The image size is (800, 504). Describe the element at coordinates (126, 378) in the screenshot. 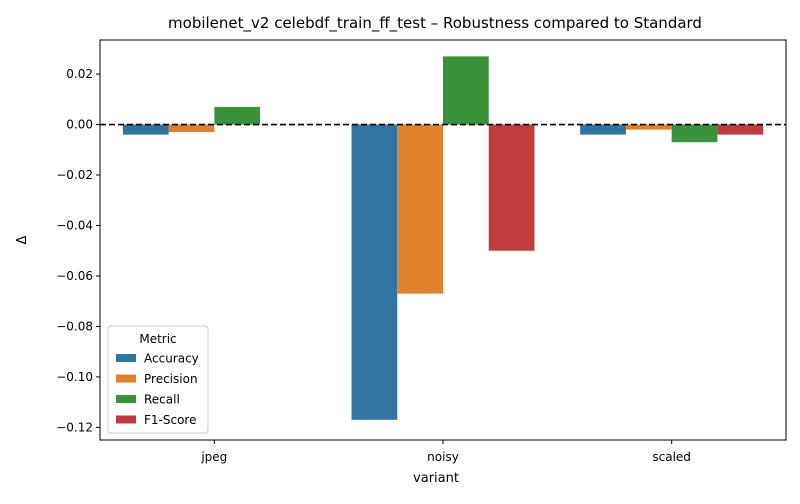

I see `legend-swatch-precision` at that location.